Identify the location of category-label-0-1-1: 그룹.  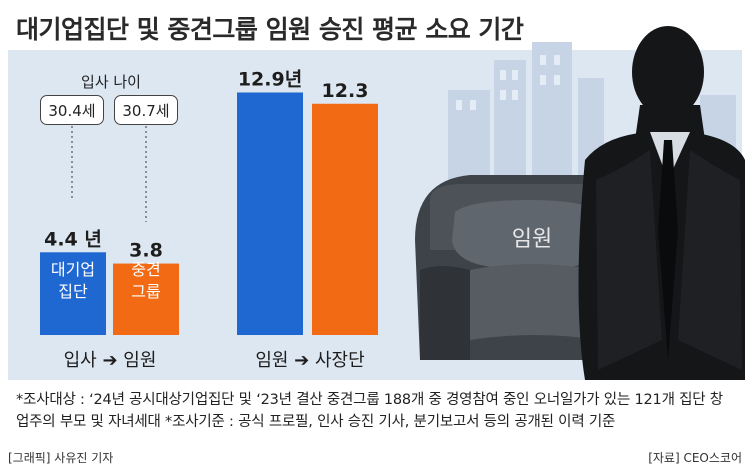
(145, 291).